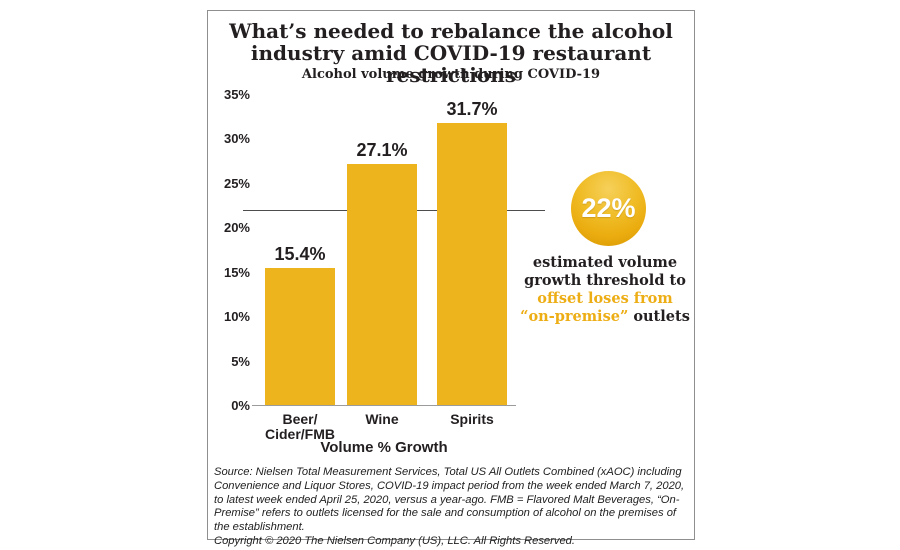 Image resolution: width=900 pixels, height=550 pixels. Describe the element at coordinates (605, 262) in the screenshot. I see `annotation-line-1: estimated volume` at that location.